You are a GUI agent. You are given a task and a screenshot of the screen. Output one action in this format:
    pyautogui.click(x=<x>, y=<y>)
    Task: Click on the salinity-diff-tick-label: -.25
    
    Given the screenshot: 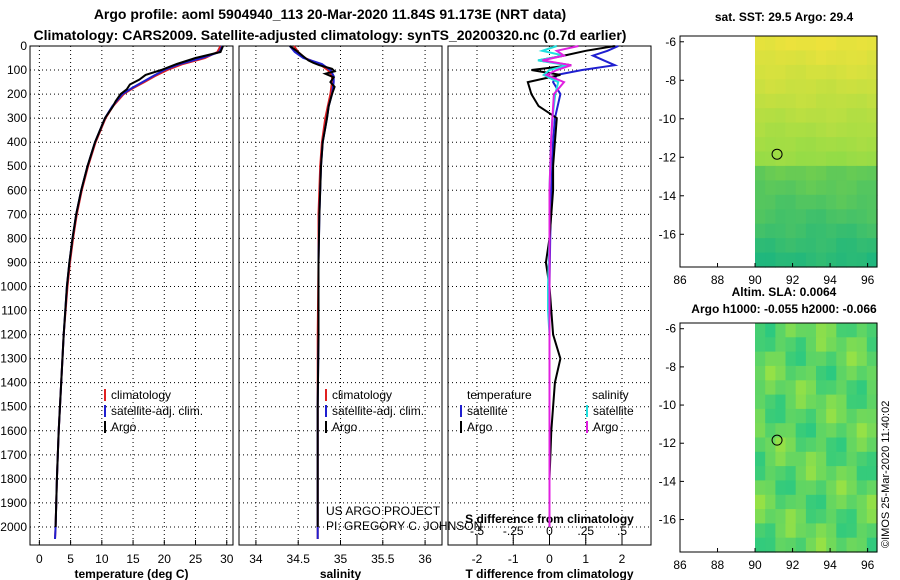 What is the action you would take?
    pyautogui.click(x=513, y=531)
    